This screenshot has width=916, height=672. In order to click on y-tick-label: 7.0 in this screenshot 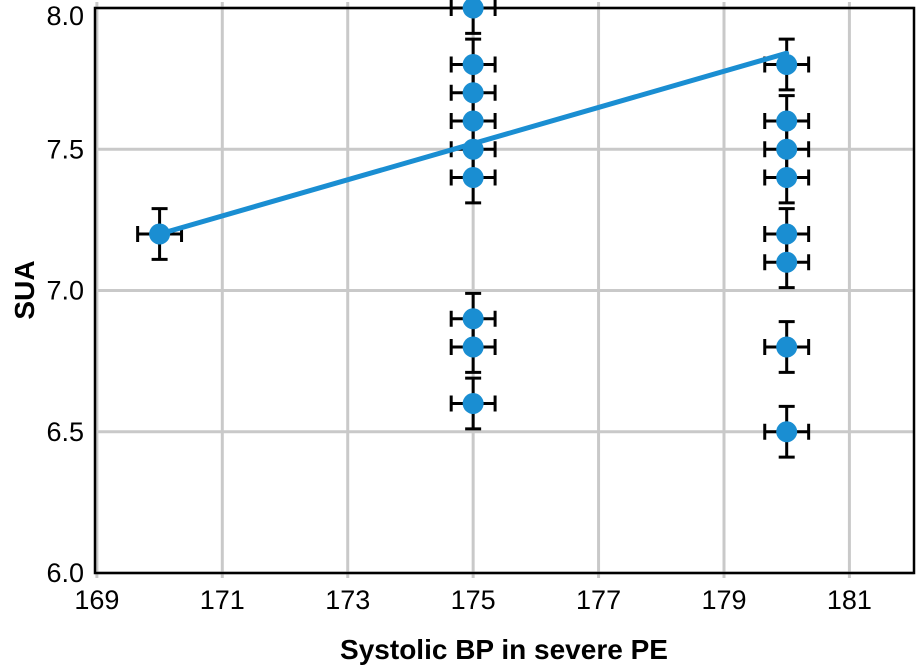, I will do `click(65, 291)`.